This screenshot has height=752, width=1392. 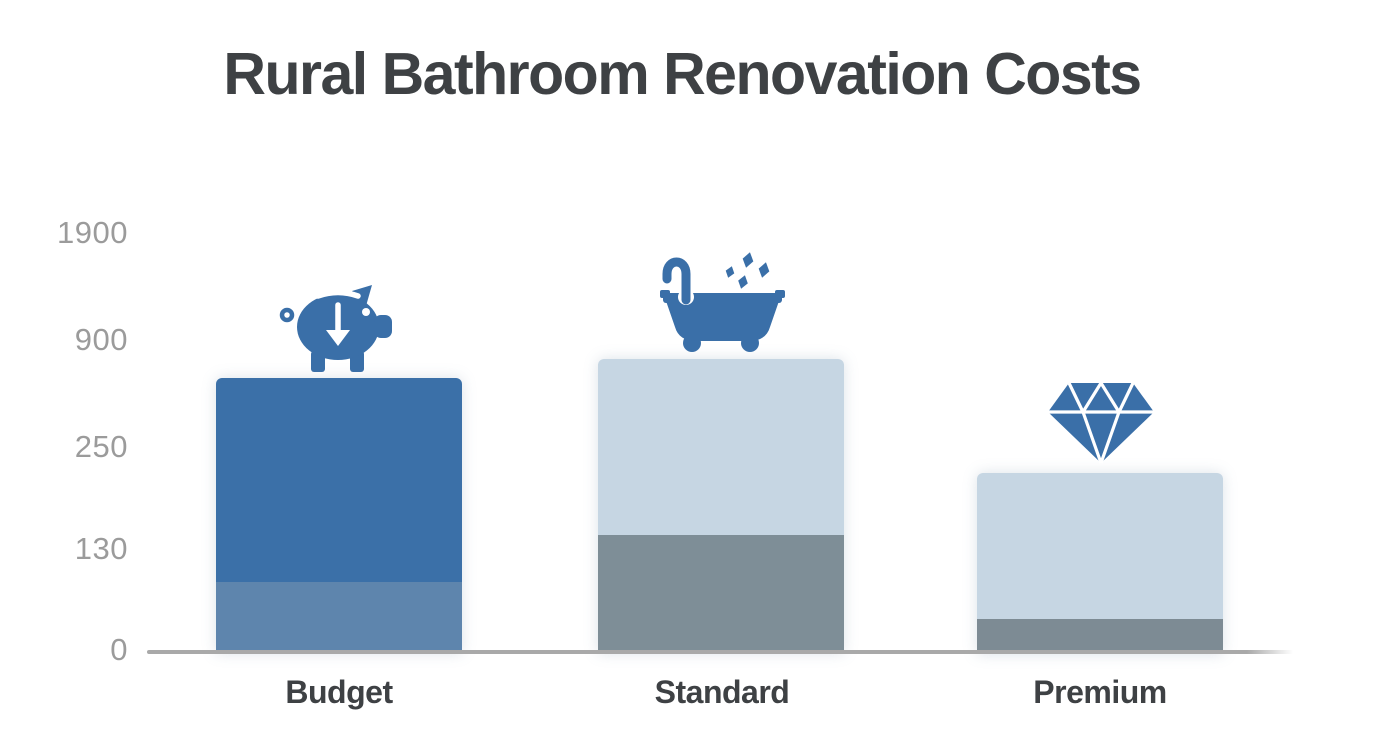 I want to click on bar-budget-lower-segment, so click(x=339, y=617).